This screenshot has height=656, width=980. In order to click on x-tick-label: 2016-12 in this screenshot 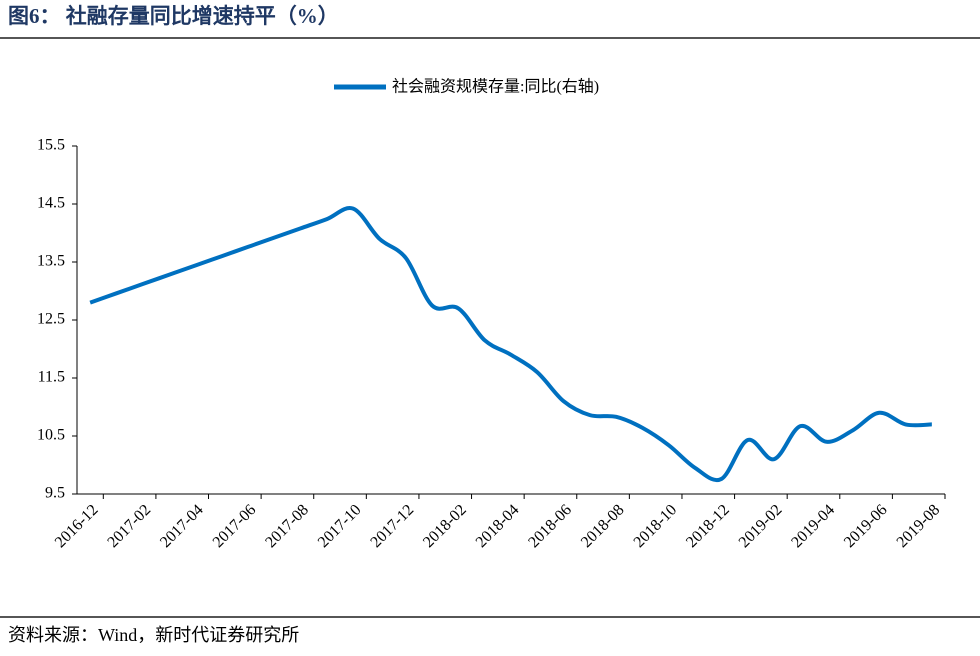, I will do `click(77, 526)`.